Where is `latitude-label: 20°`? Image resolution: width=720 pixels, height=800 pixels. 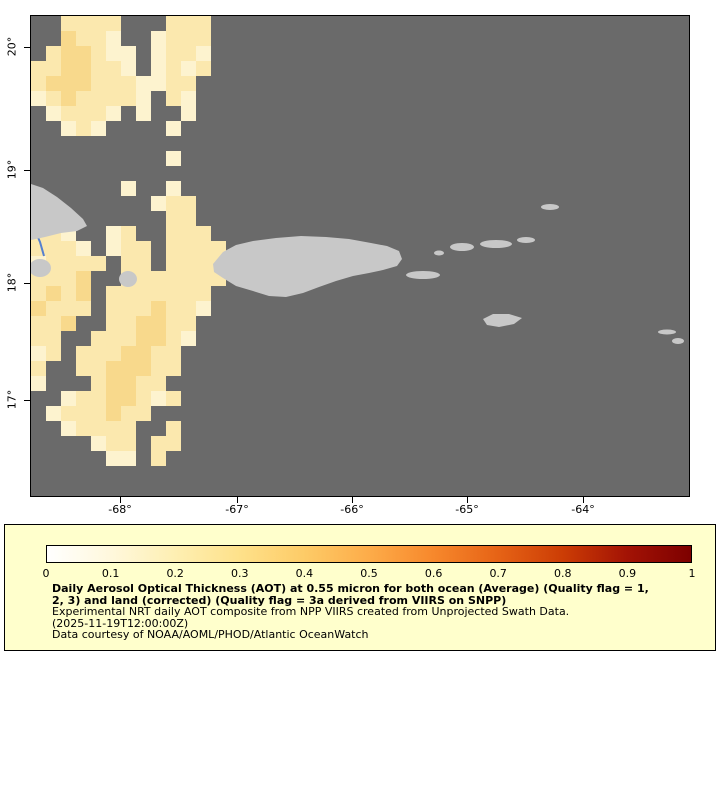
latitude-label: 20° is located at coordinates (12, 46).